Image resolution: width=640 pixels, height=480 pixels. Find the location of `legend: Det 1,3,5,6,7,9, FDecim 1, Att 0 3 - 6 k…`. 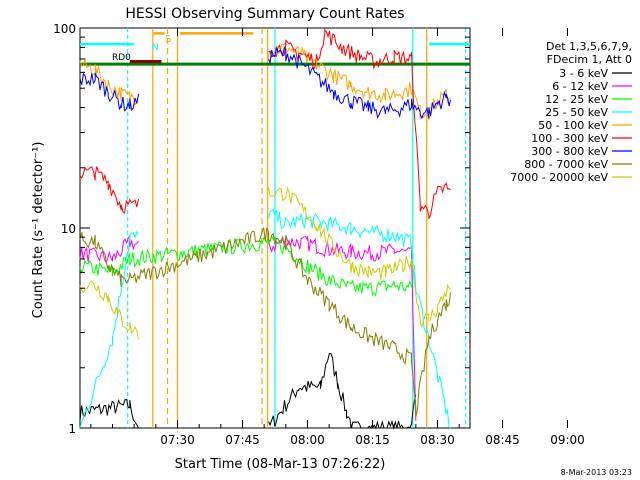

legend: Det 1,3,5,6,7,9, FDecim 1, Att 0 3 - 6 k… is located at coordinates (571, 112).